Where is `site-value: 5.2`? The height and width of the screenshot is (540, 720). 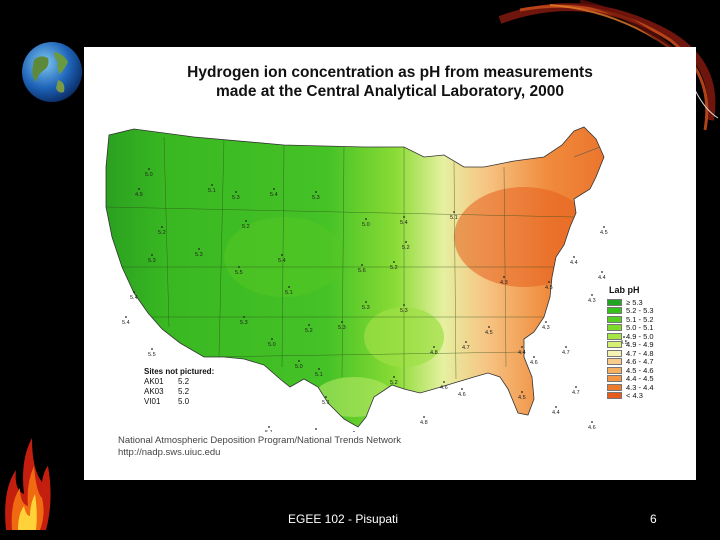
site-value: 5.2 is located at coordinates (184, 391).